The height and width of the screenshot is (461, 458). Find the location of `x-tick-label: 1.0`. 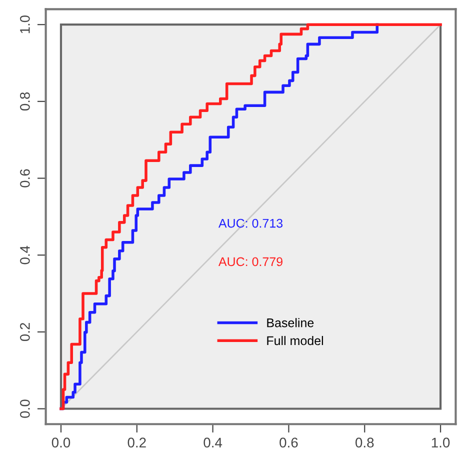

x-tick-label: 1.0 is located at coordinates (441, 443).